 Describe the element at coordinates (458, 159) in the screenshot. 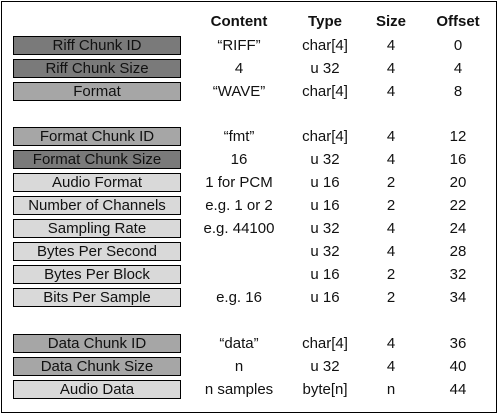

I see `field-offset: 16` at that location.